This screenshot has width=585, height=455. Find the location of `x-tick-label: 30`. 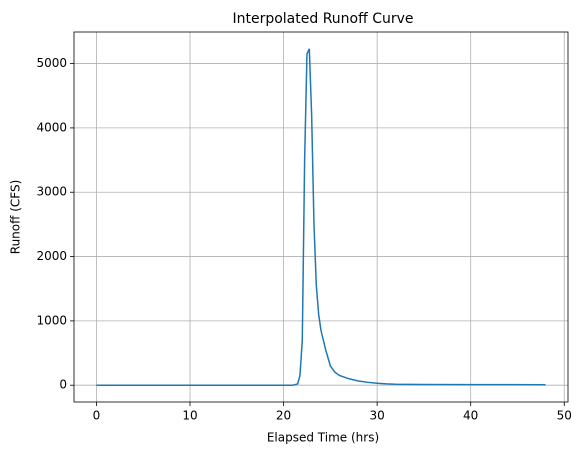

x-tick-label: 30 is located at coordinates (376, 416).